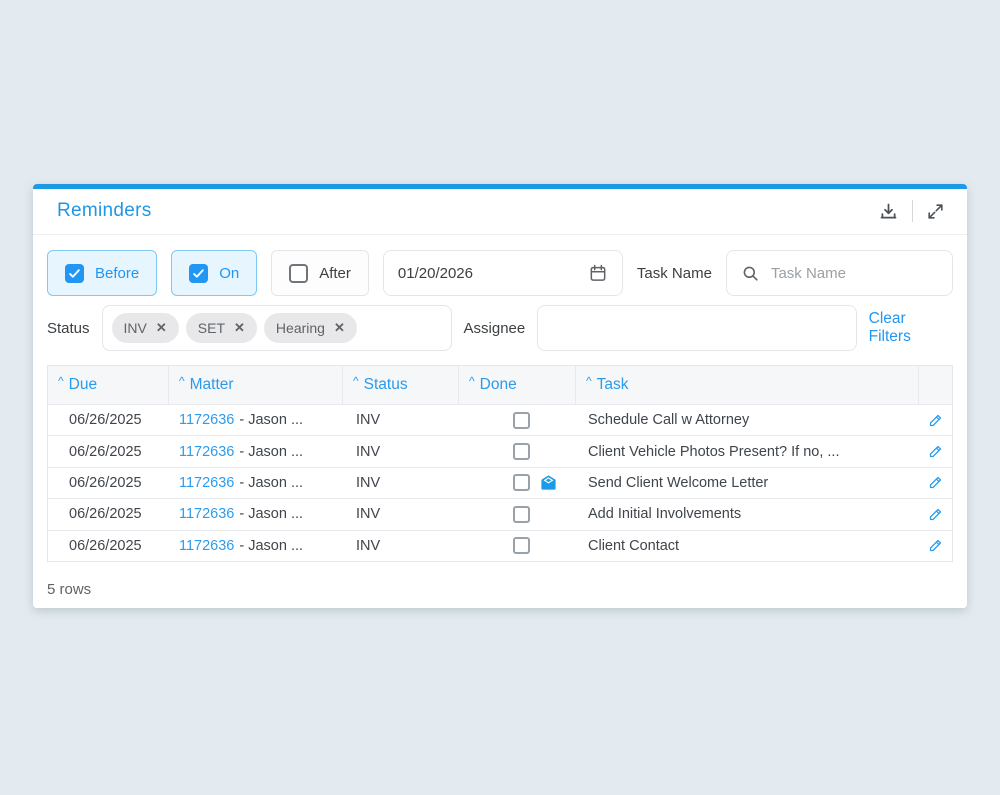 This screenshot has width=1000, height=795. I want to click on assignee-label: Assignee, so click(494, 328).